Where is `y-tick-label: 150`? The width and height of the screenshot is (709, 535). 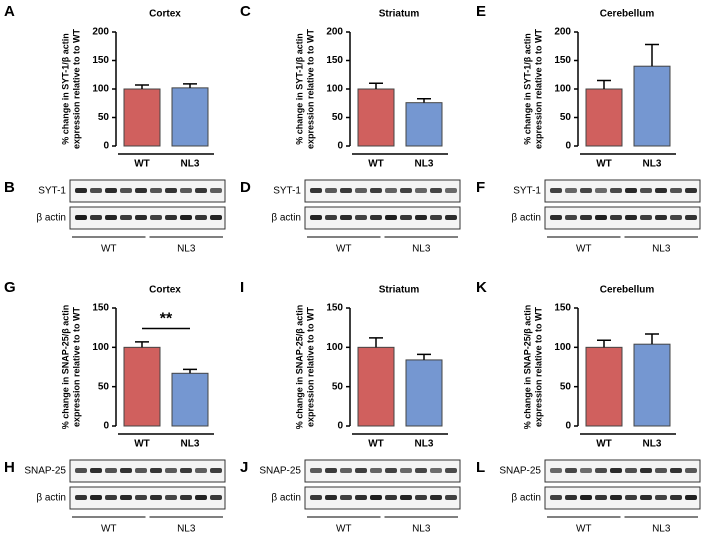 y-tick-label: 150 is located at coordinates (100, 60).